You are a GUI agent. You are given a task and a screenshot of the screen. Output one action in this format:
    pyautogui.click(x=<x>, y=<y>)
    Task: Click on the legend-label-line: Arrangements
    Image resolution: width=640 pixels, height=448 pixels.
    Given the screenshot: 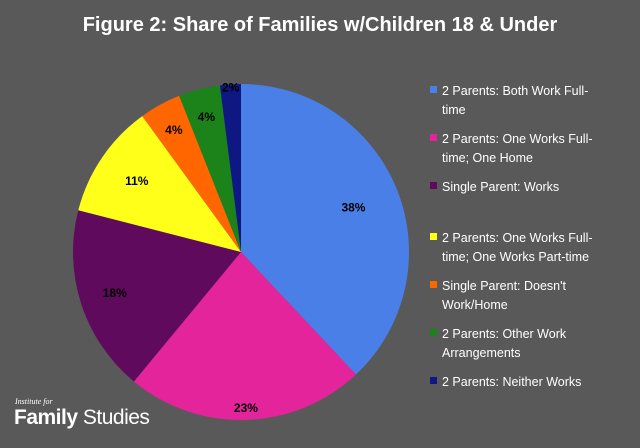 What is the action you would take?
    pyautogui.click(x=481, y=353)
    